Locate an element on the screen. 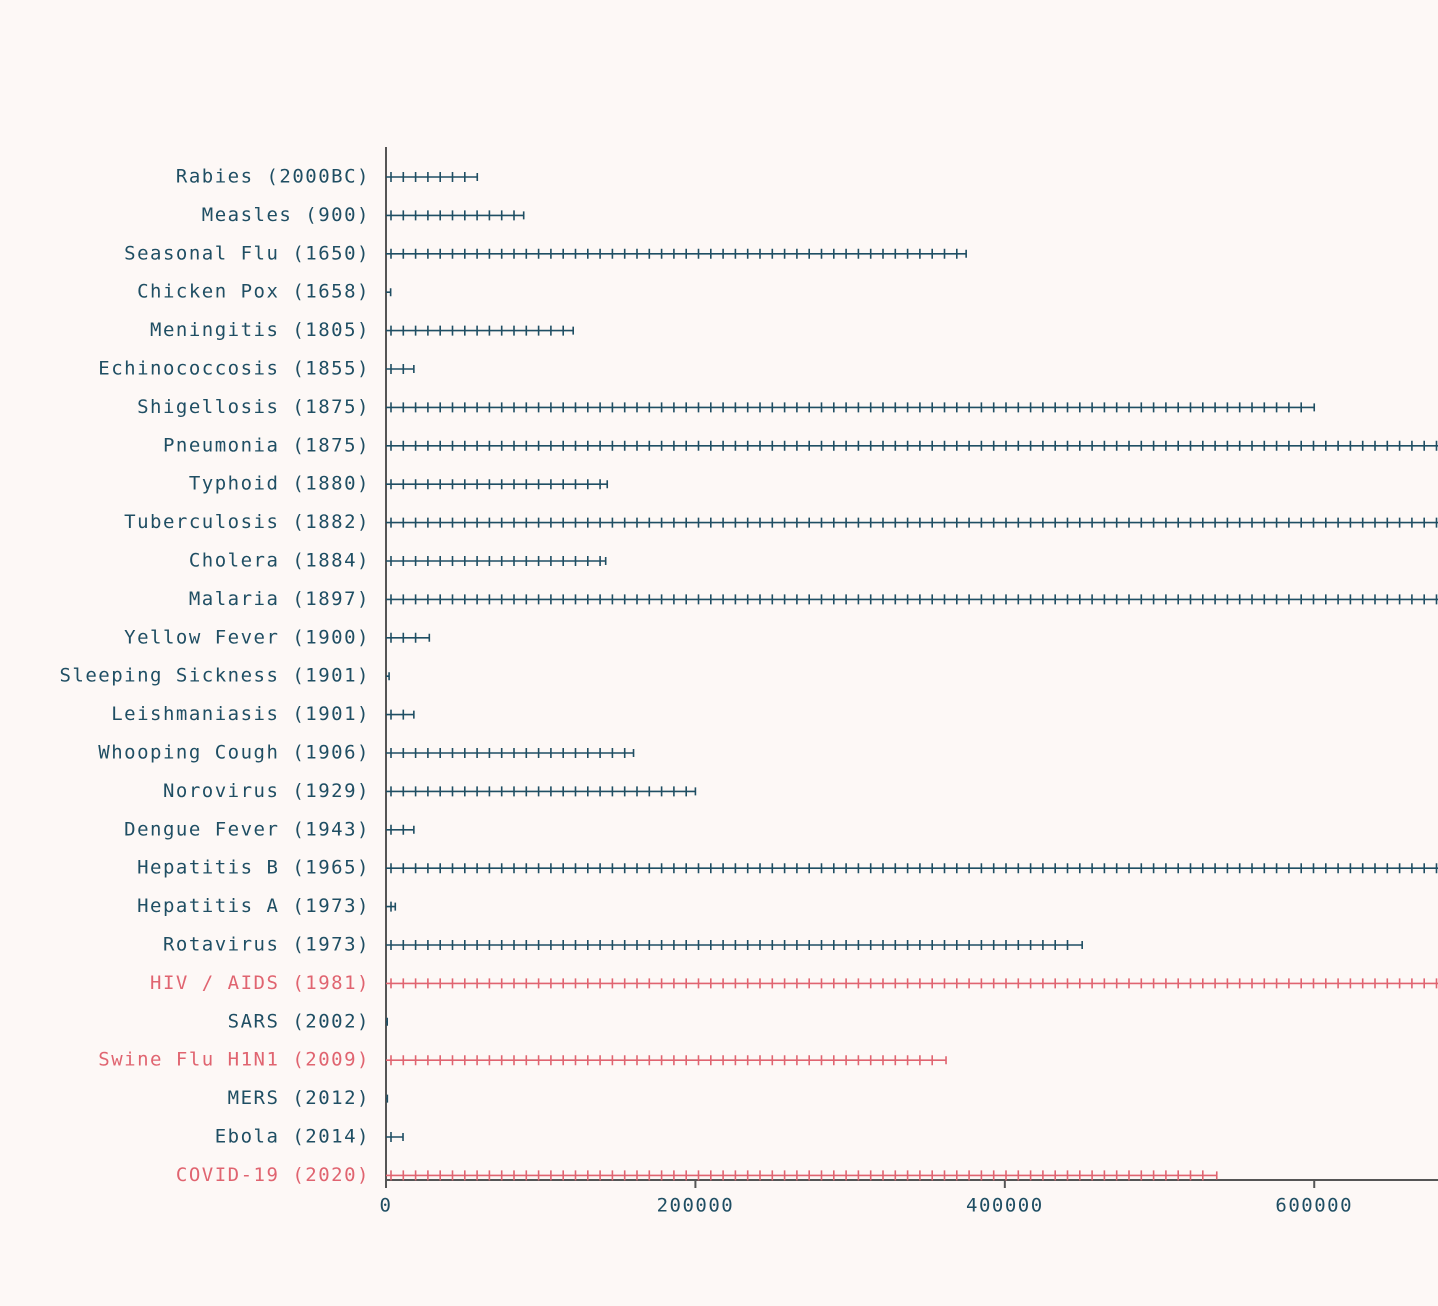  y-tick-label: Dengue Fever (1943) is located at coordinates (247, 829).